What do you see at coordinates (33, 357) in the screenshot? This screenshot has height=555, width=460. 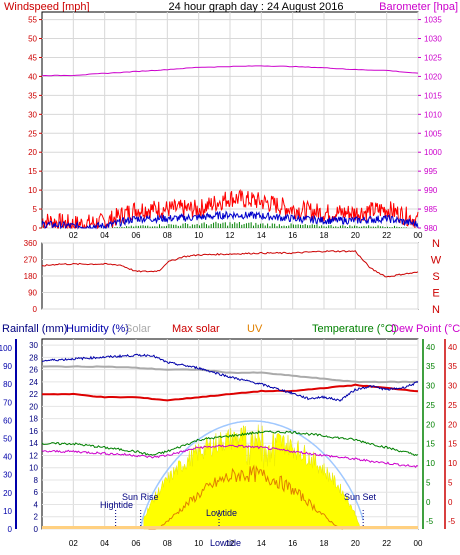 I see `rain-tick-label: 28` at bounding box center [33, 357].